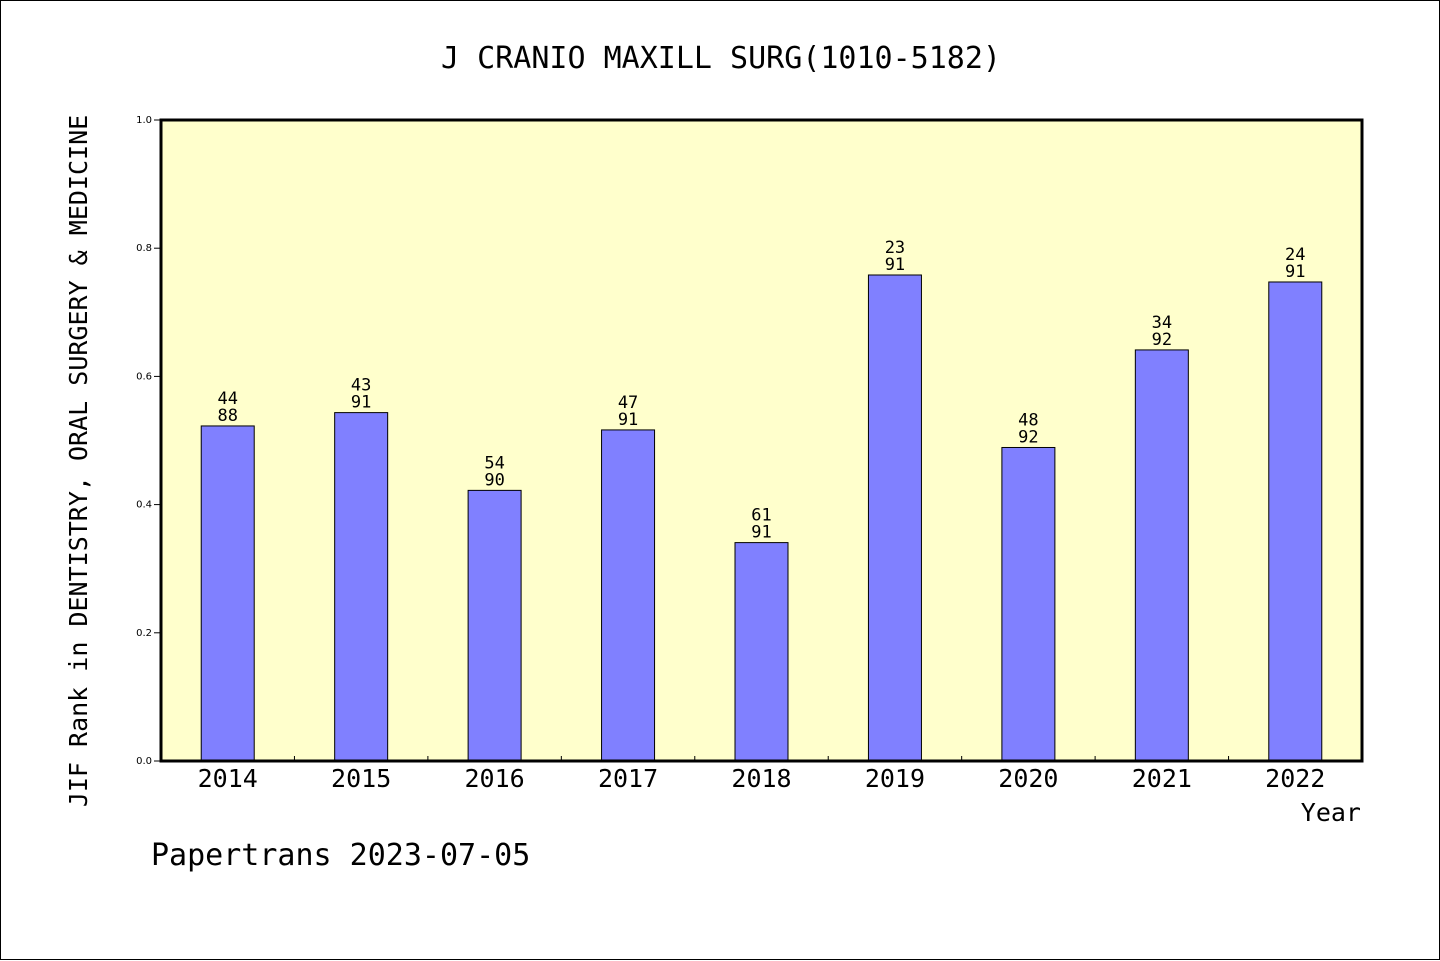 The image size is (1440, 961). What do you see at coordinates (494, 625) in the screenshot?
I see `bar-2016` at bounding box center [494, 625].